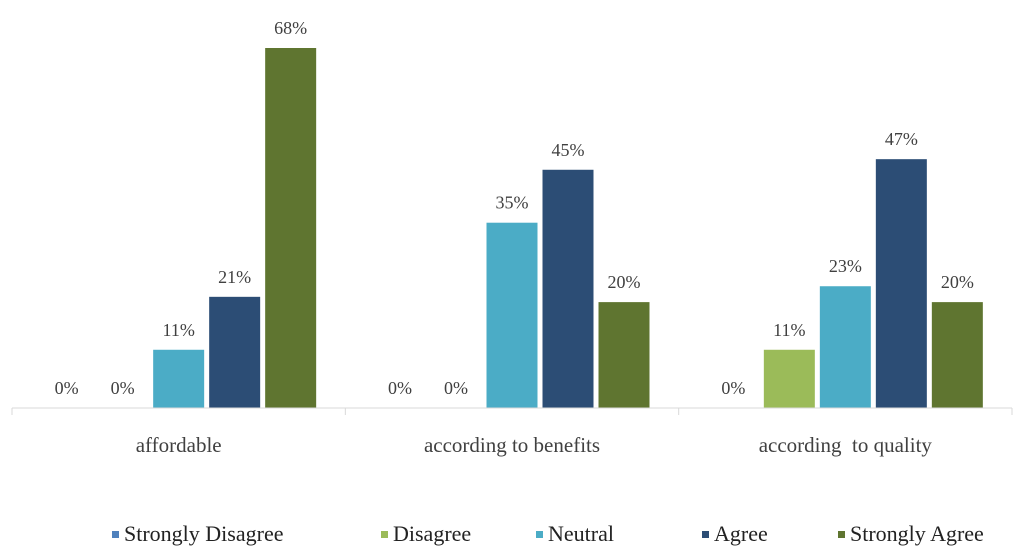  What do you see at coordinates (789, 378) in the screenshot?
I see `bar-disagree-according-to-quality` at bounding box center [789, 378].